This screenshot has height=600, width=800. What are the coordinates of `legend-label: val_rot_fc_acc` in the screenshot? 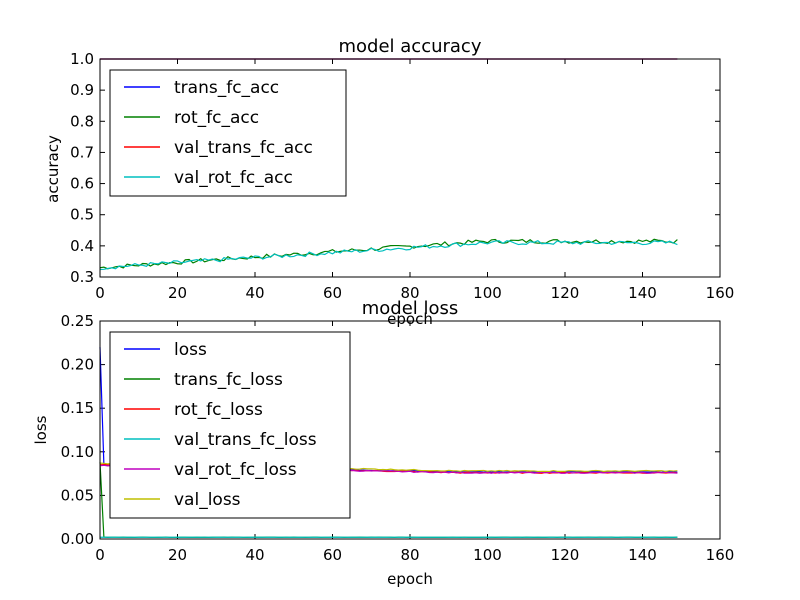 It's located at (233, 178).